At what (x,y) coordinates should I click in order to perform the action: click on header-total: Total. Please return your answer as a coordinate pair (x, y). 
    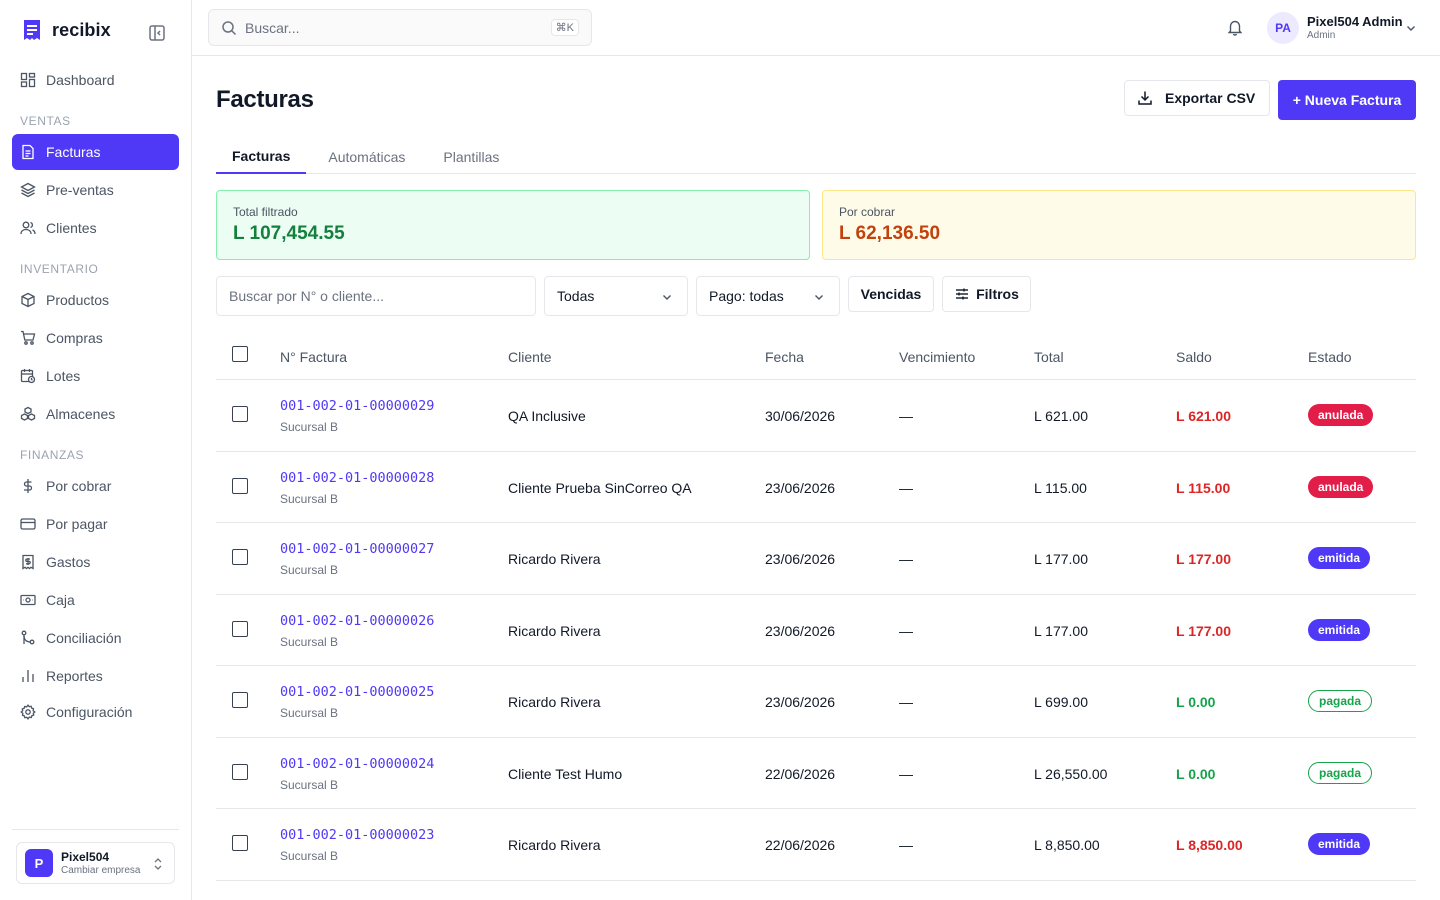
    Looking at the image, I should click on (1049, 357).